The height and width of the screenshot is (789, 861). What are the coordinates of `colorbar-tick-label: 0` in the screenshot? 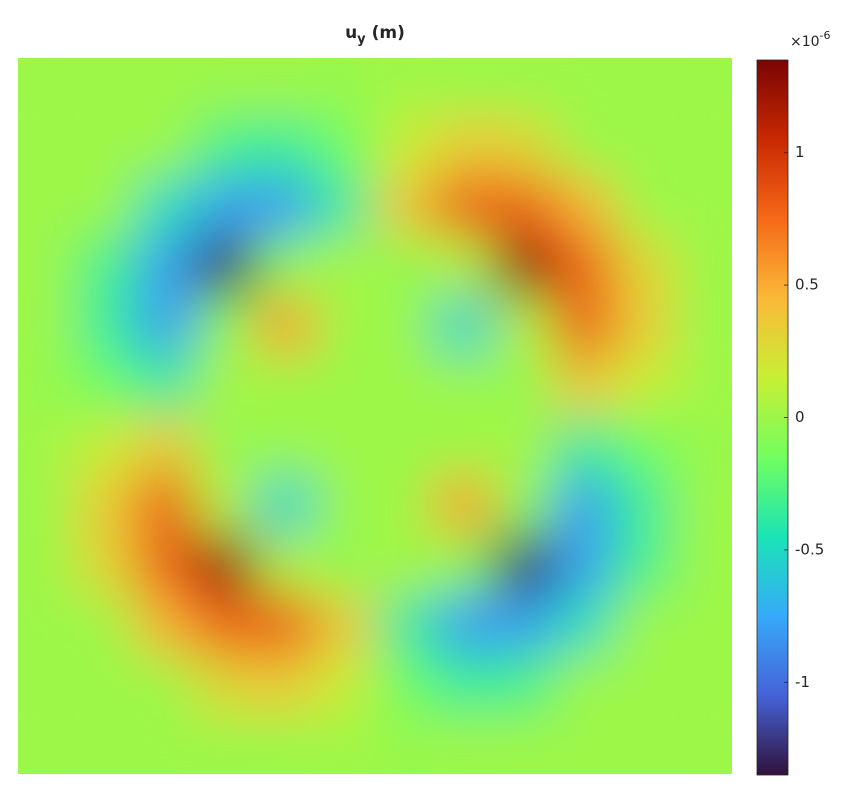 It's located at (800, 417).